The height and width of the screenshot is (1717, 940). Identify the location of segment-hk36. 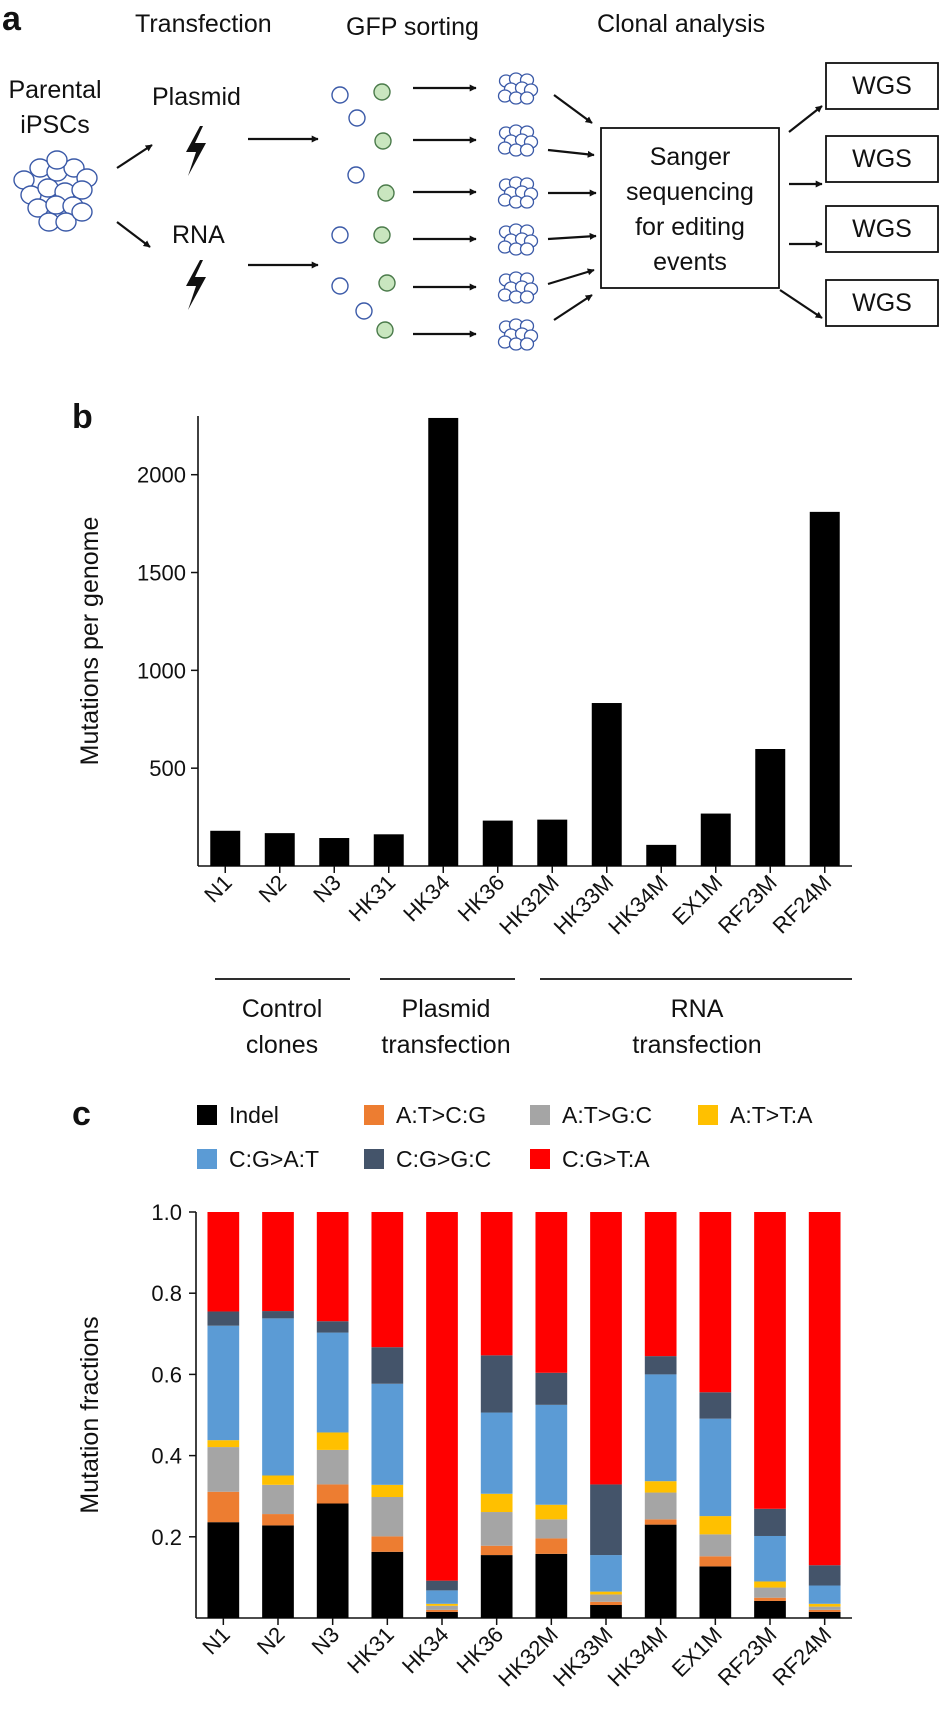
(496, 1503).